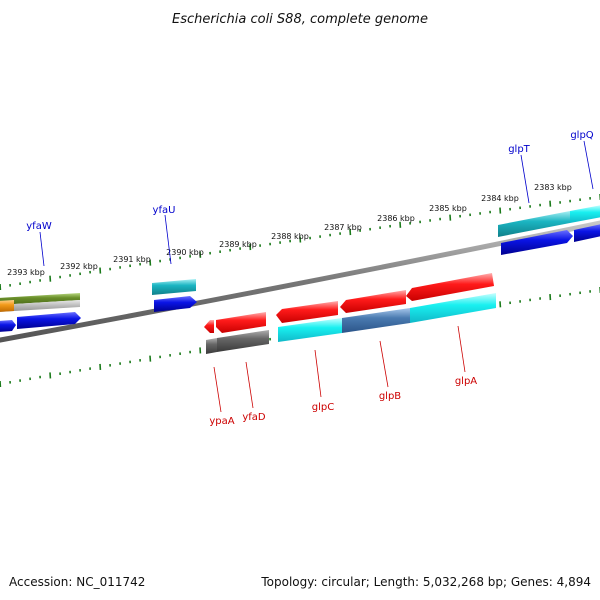 The image size is (600, 600). I want to click on map-title: Escherichia coli S88, complete genome, so click(300, 19).